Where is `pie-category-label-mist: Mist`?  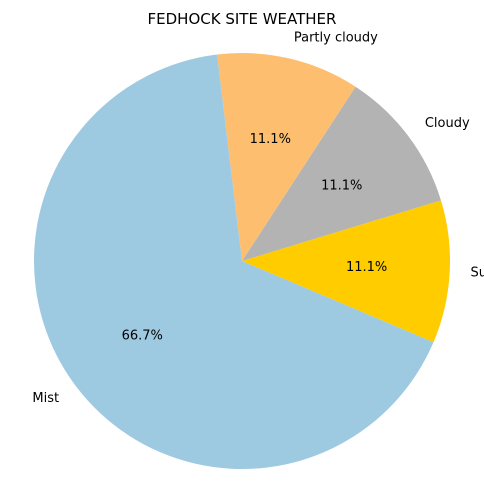
pie-category-label-mist: Mist is located at coordinates (45, 398).